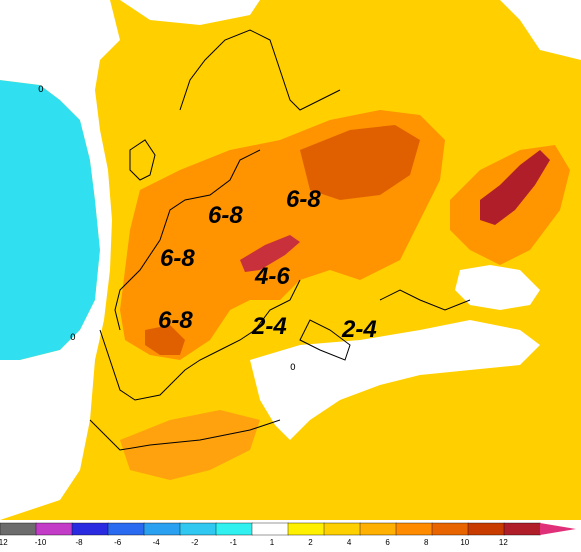  I want to click on legend-tick-label: 1, so click(272, 542).